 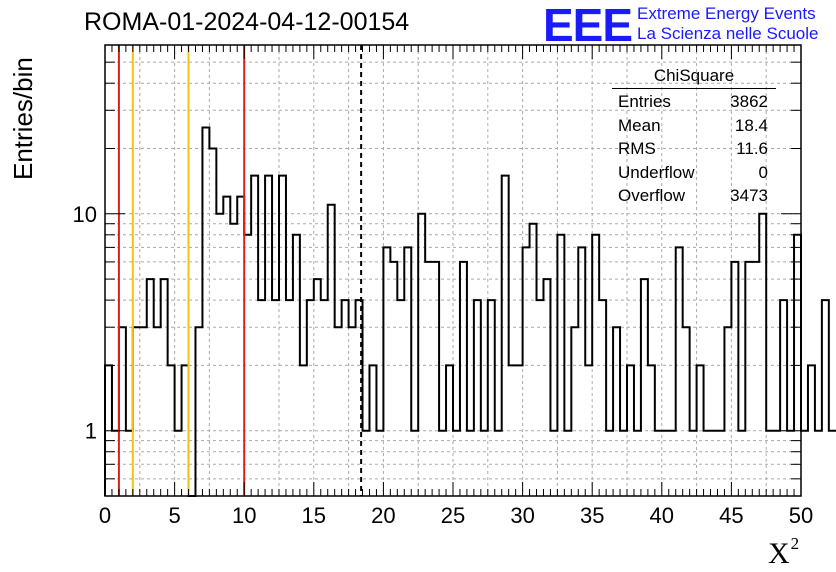 What do you see at coordinates (763, 172) in the screenshot?
I see `stats-value: 0` at bounding box center [763, 172].